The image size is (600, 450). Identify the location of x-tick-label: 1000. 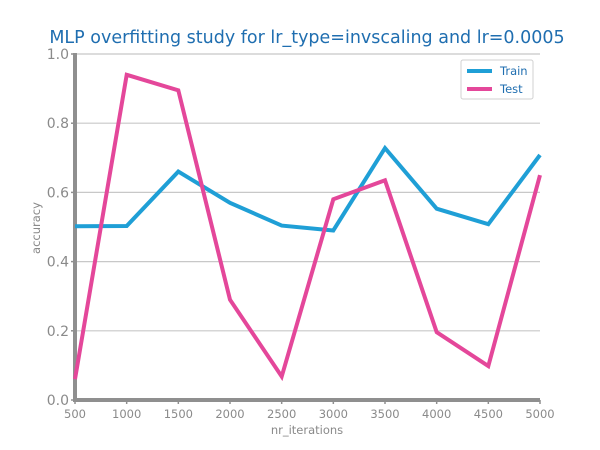
(126, 414).